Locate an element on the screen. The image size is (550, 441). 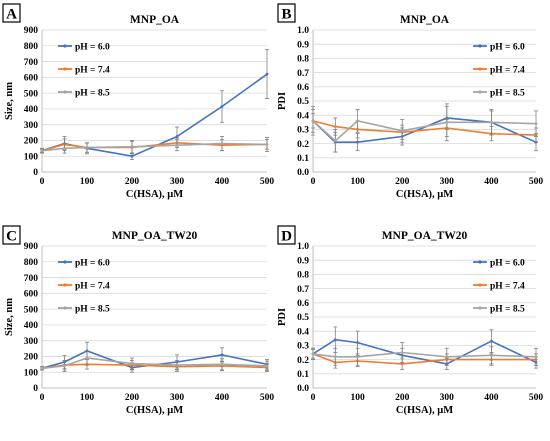
y-tick-label: 0.4 is located at coordinates (303, 116).